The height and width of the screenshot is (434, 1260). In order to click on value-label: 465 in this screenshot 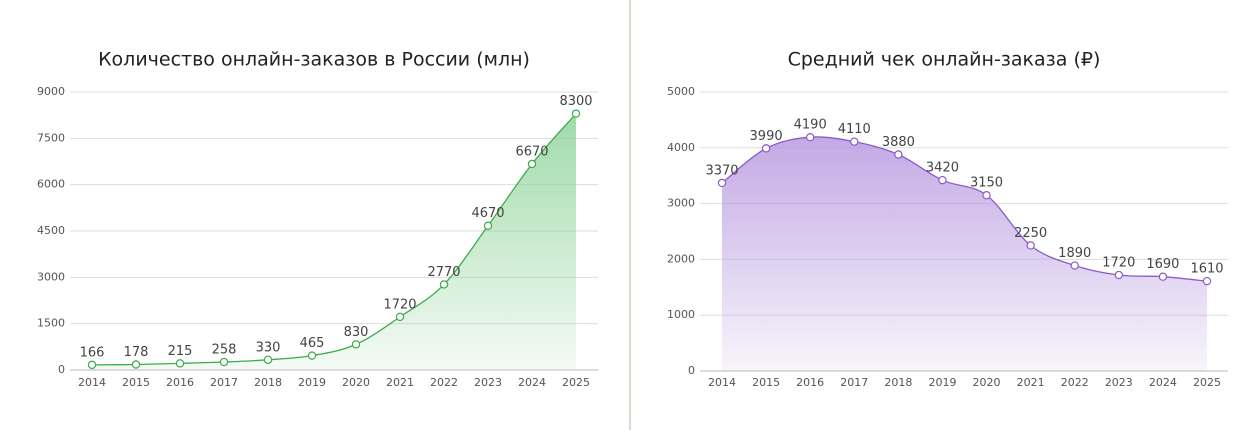, I will do `click(312, 343)`.